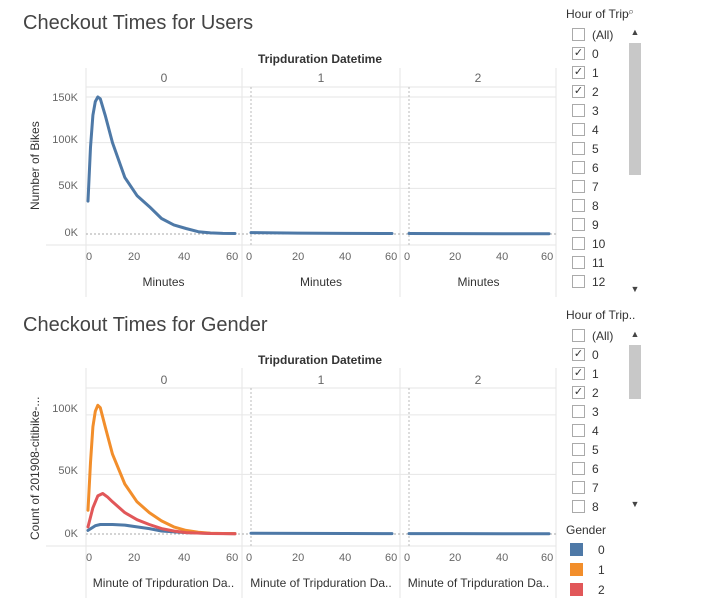 The image size is (718, 610). Describe the element at coordinates (635, 421) in the screenshot. I see `filter-scrollbar-2: ▲ ▼` at that location.